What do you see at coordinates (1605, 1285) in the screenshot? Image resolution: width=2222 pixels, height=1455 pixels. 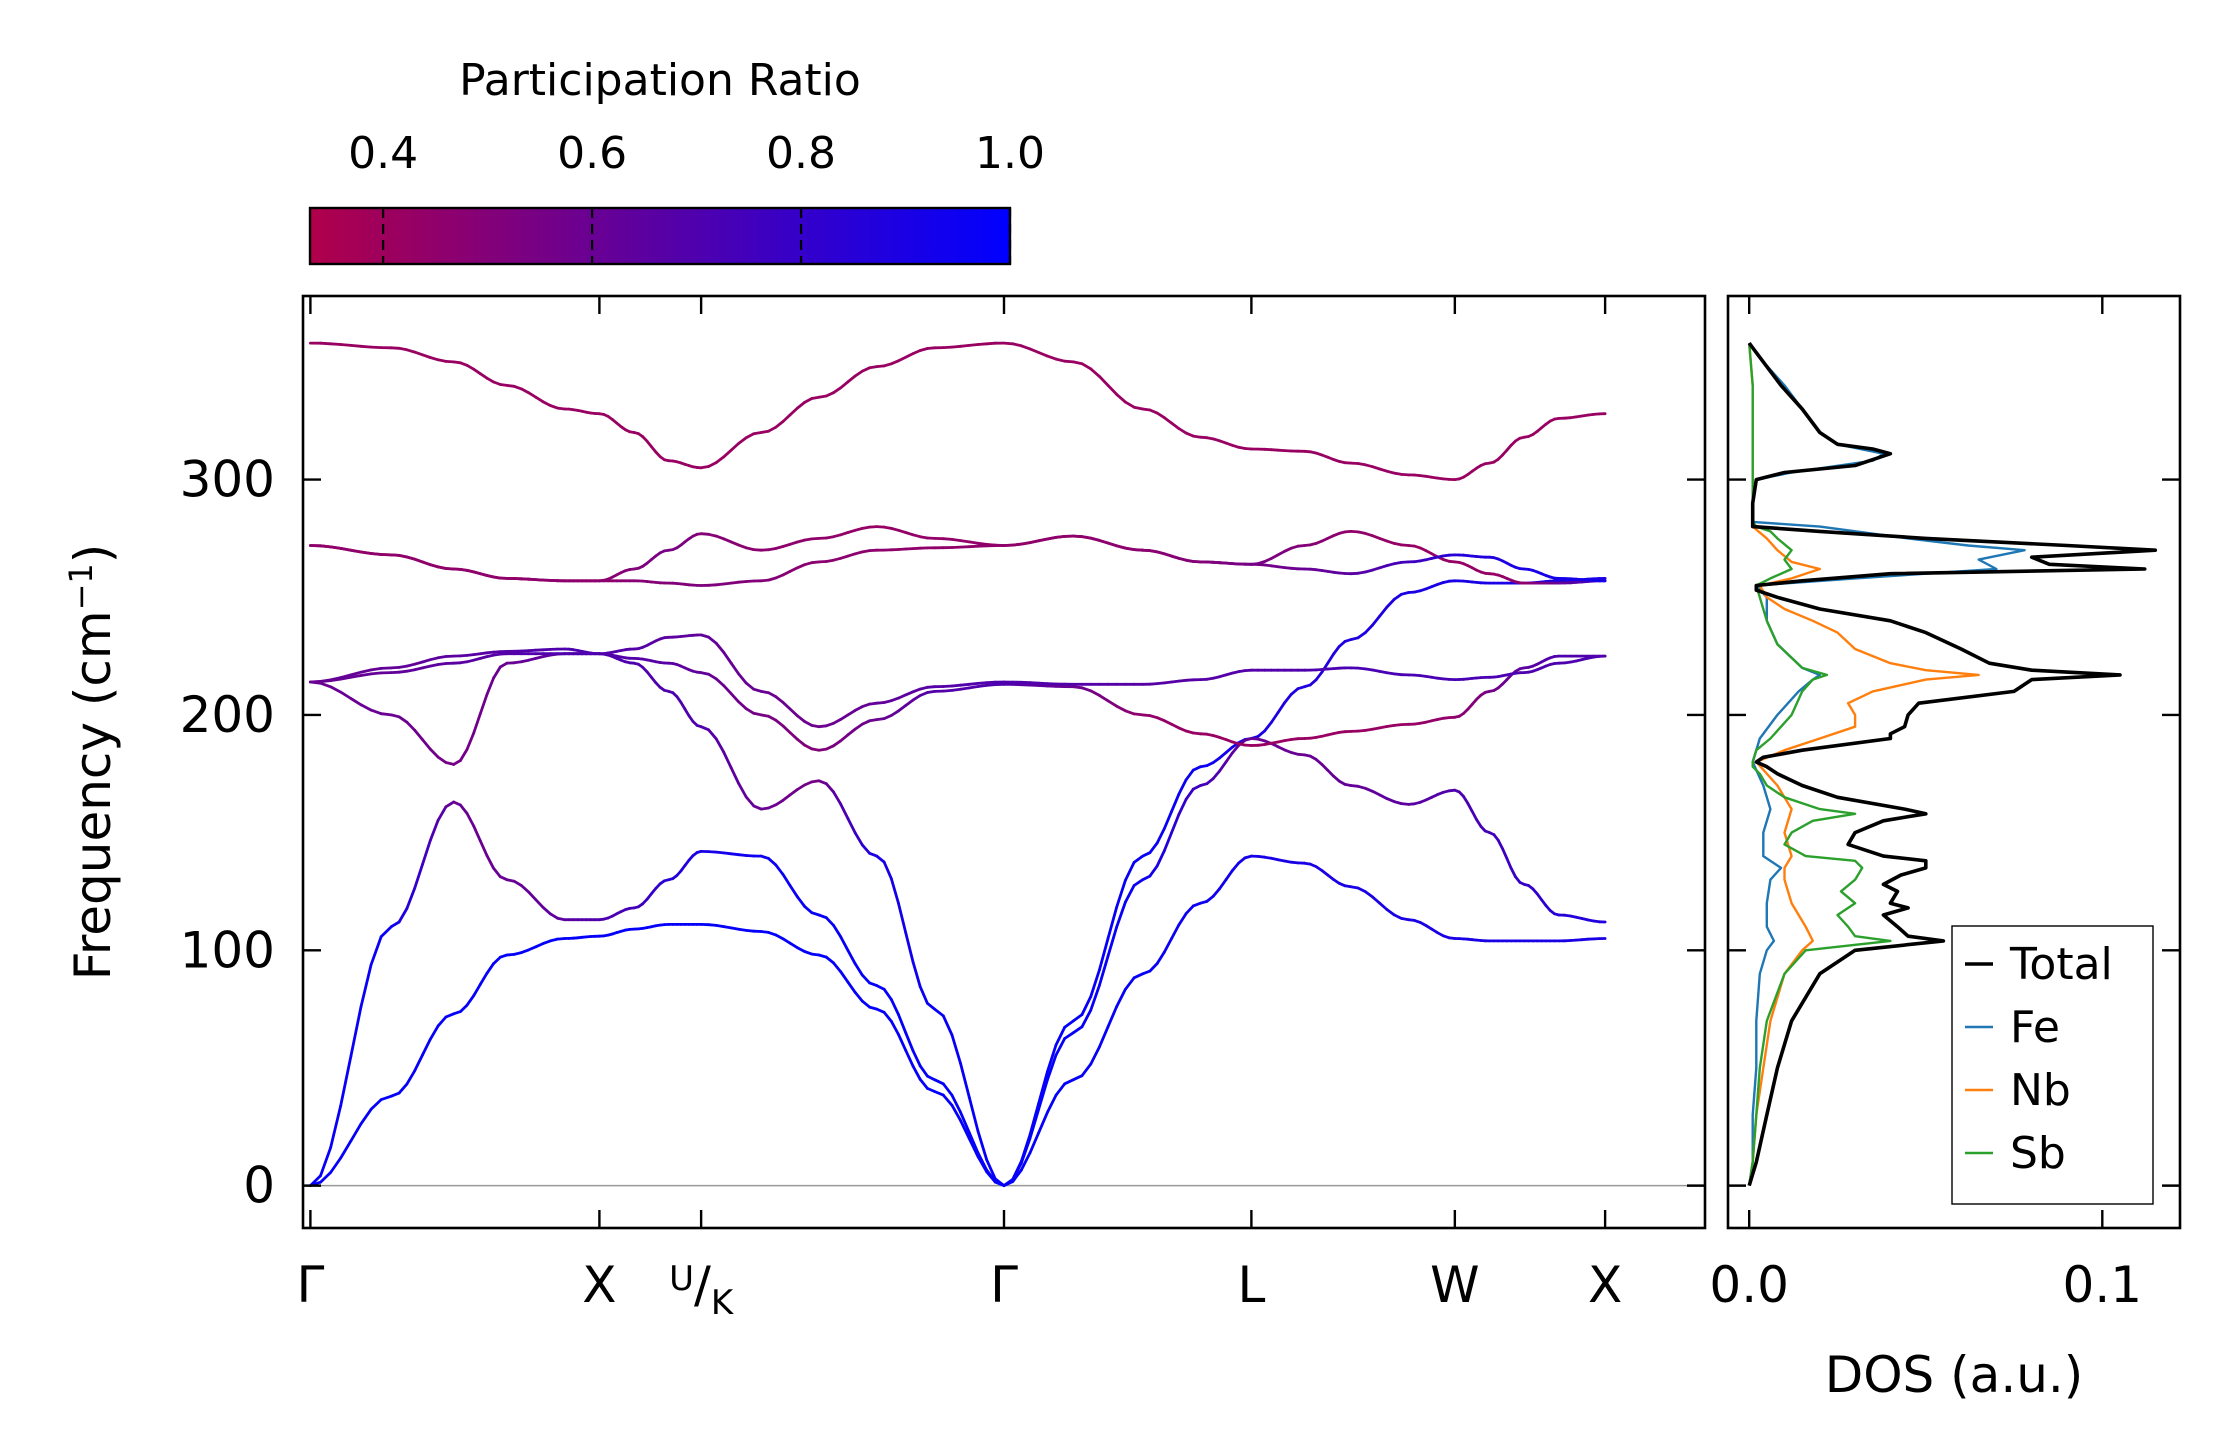 I see `k-point-label: X` at bounding box center [1605, 1285].